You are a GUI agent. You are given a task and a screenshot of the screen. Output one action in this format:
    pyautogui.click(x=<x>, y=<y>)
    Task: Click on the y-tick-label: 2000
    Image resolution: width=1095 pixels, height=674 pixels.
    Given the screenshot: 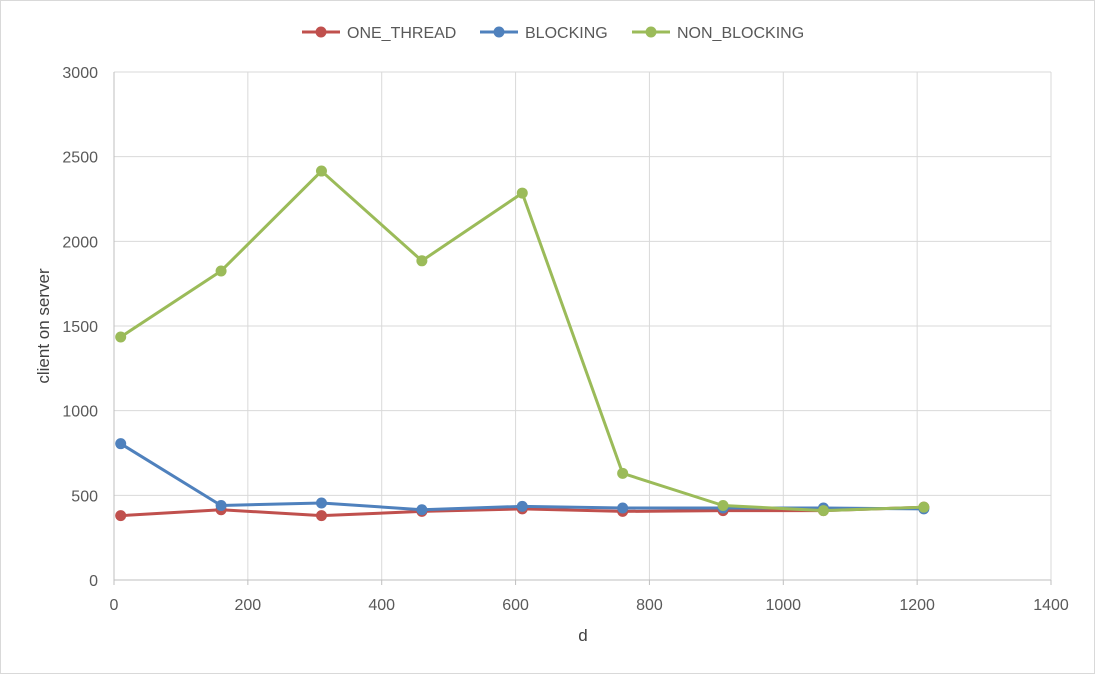 What is the action you would take?
    pyautogui.click(x=80, y=242)
    